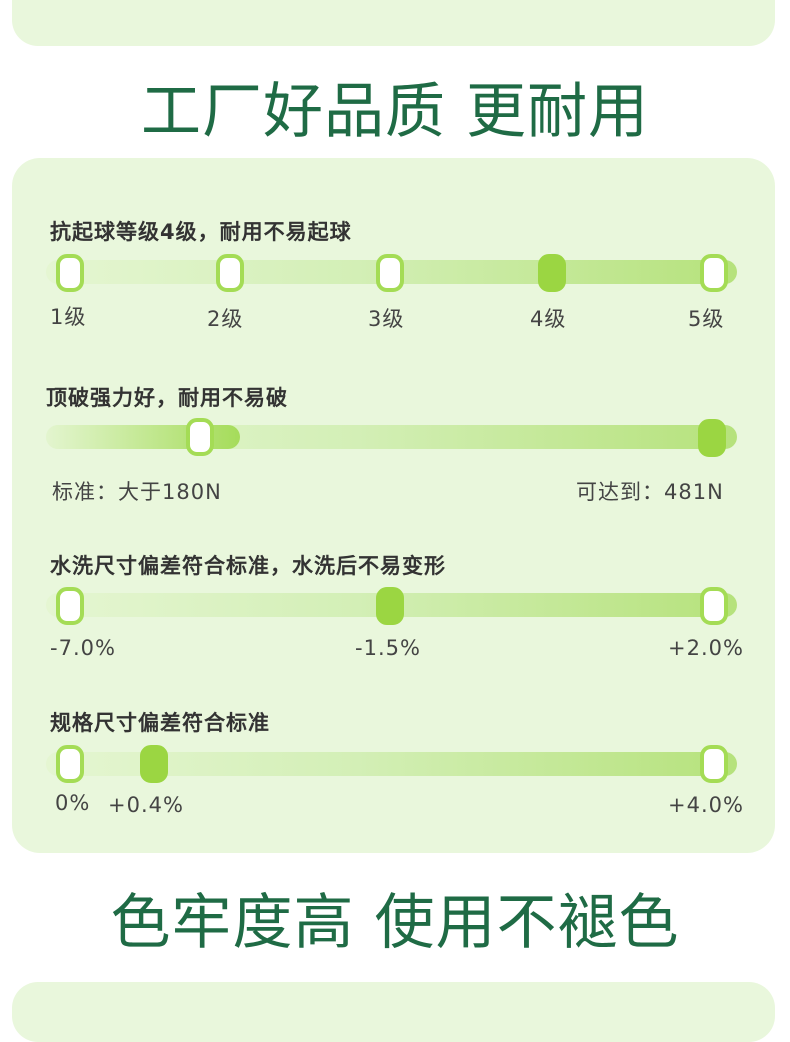 The image size is (790, 1042). What do you see at coordinates (650, 492) in the screenshot?
I see `achieved-label: 可达到：481N` at bounding box center [650, 492].